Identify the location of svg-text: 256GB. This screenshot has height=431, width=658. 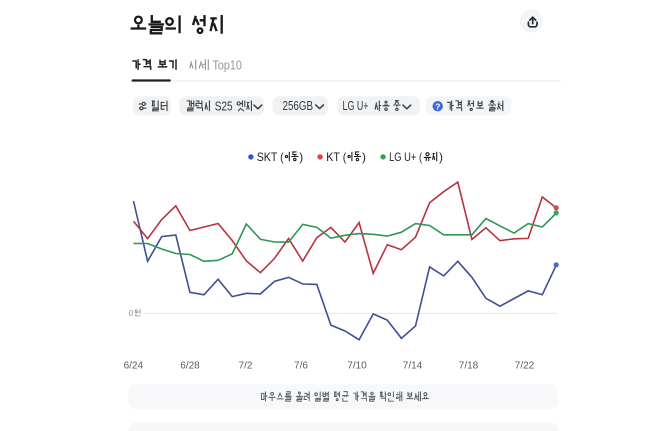
(298, 106).